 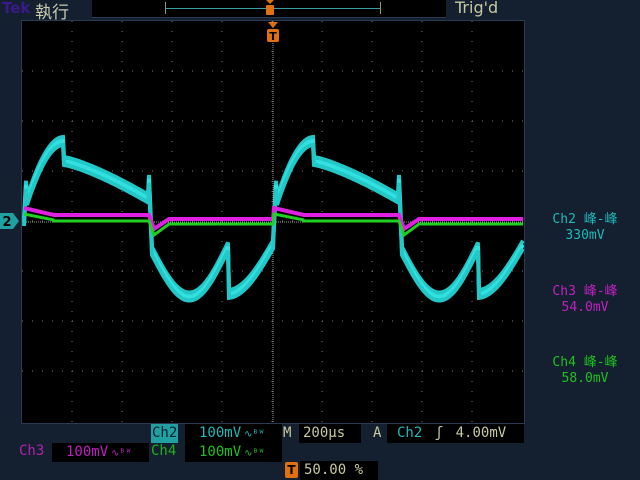 I want to click on ch4-waveform, so click(x=273, y=225).